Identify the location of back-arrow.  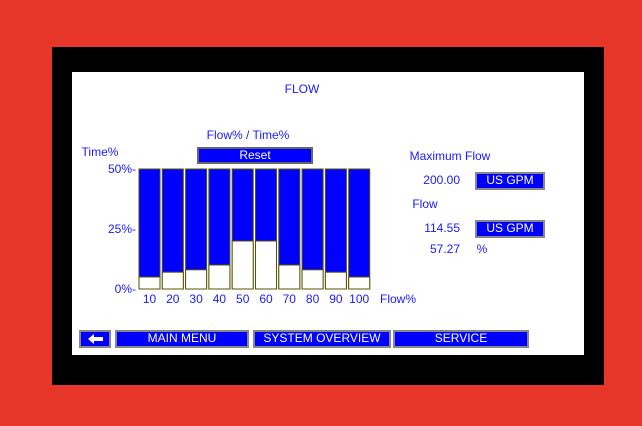
(95, 339).